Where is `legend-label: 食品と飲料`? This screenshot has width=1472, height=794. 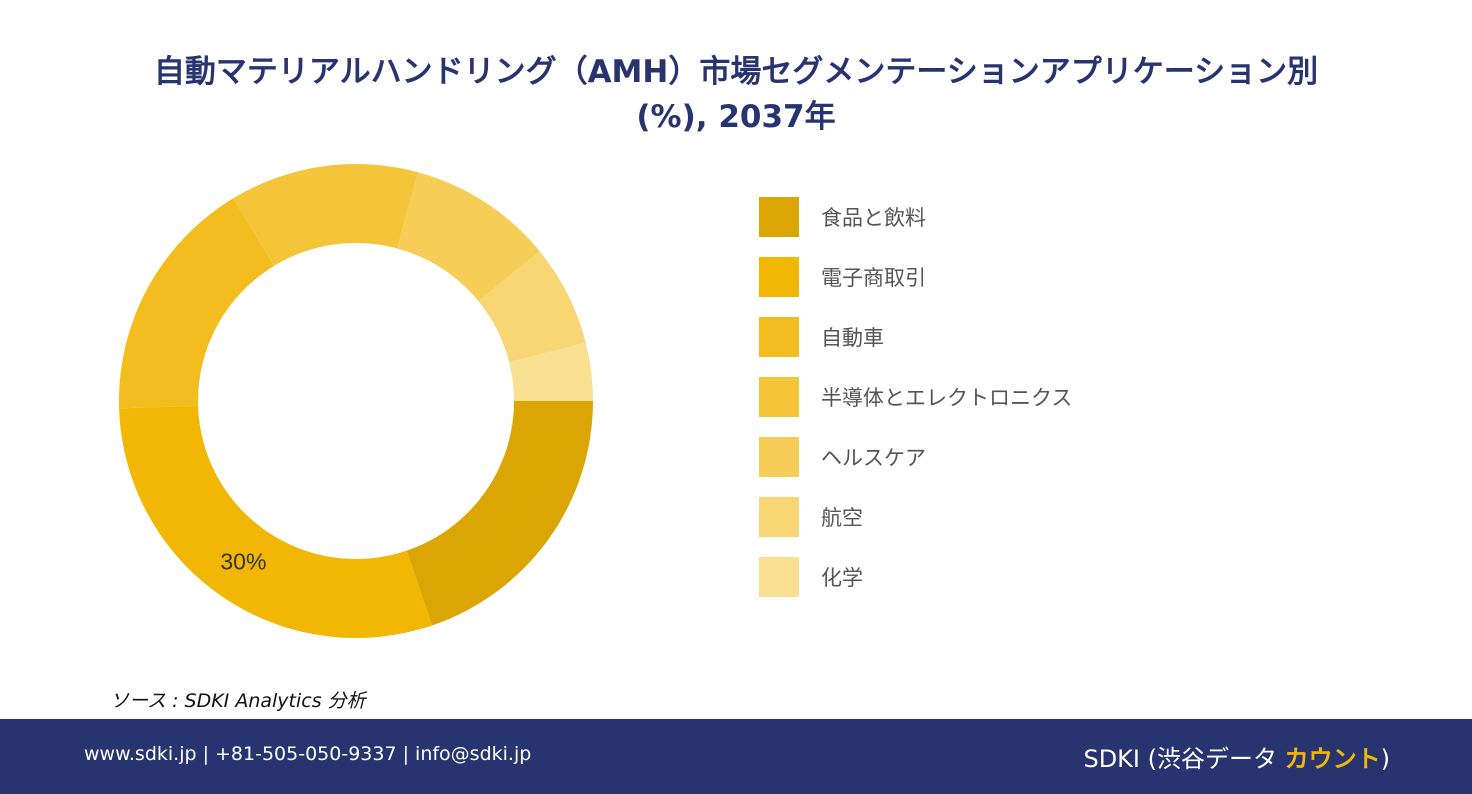 legend-label: 食品と飲料 is located at coordinates (873, 218).